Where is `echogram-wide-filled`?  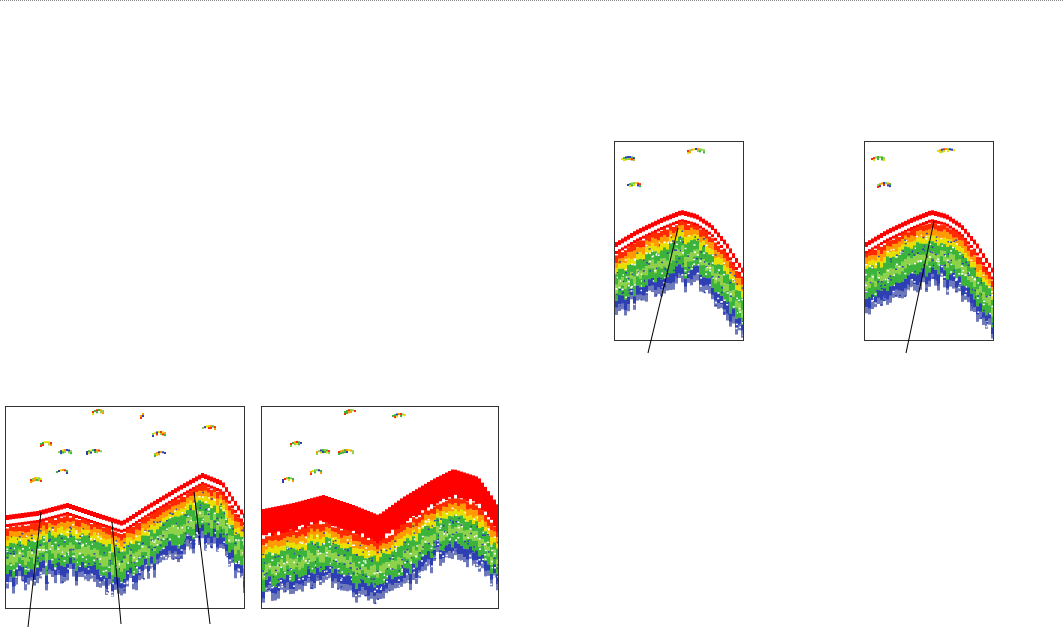 echogram-wide-filled is located at coordinates (380, 507).